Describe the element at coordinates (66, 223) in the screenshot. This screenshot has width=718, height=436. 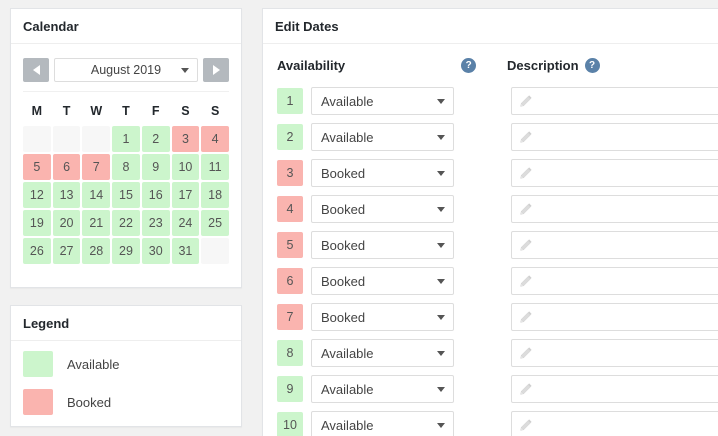
I see `calendar-day-cell: 20` at that location.